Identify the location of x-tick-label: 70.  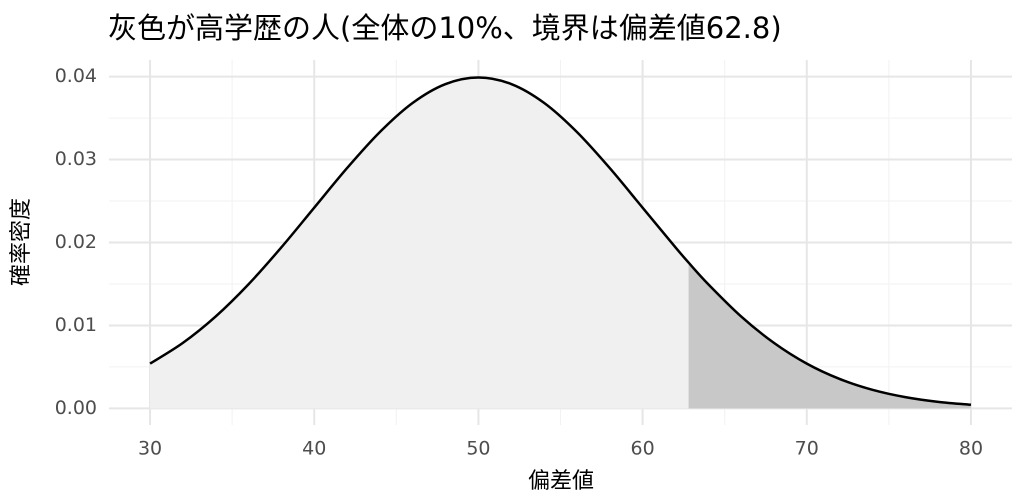
(807, 449).